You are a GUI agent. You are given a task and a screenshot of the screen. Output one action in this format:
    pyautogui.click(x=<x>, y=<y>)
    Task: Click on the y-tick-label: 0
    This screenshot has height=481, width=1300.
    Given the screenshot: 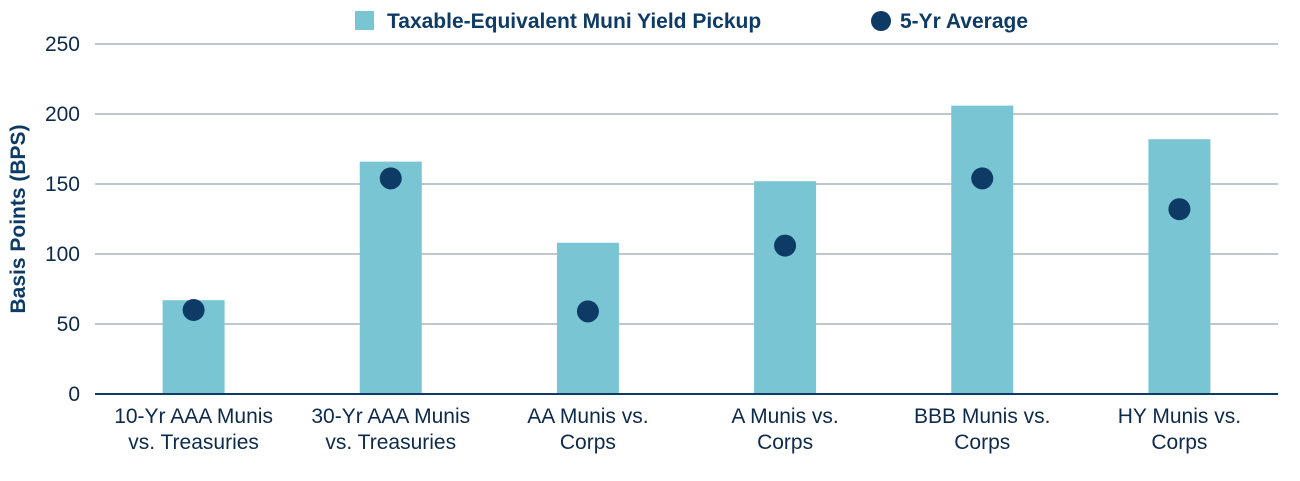 What is the action you would take?
    pyautogui.click(x=74, y=394)
    